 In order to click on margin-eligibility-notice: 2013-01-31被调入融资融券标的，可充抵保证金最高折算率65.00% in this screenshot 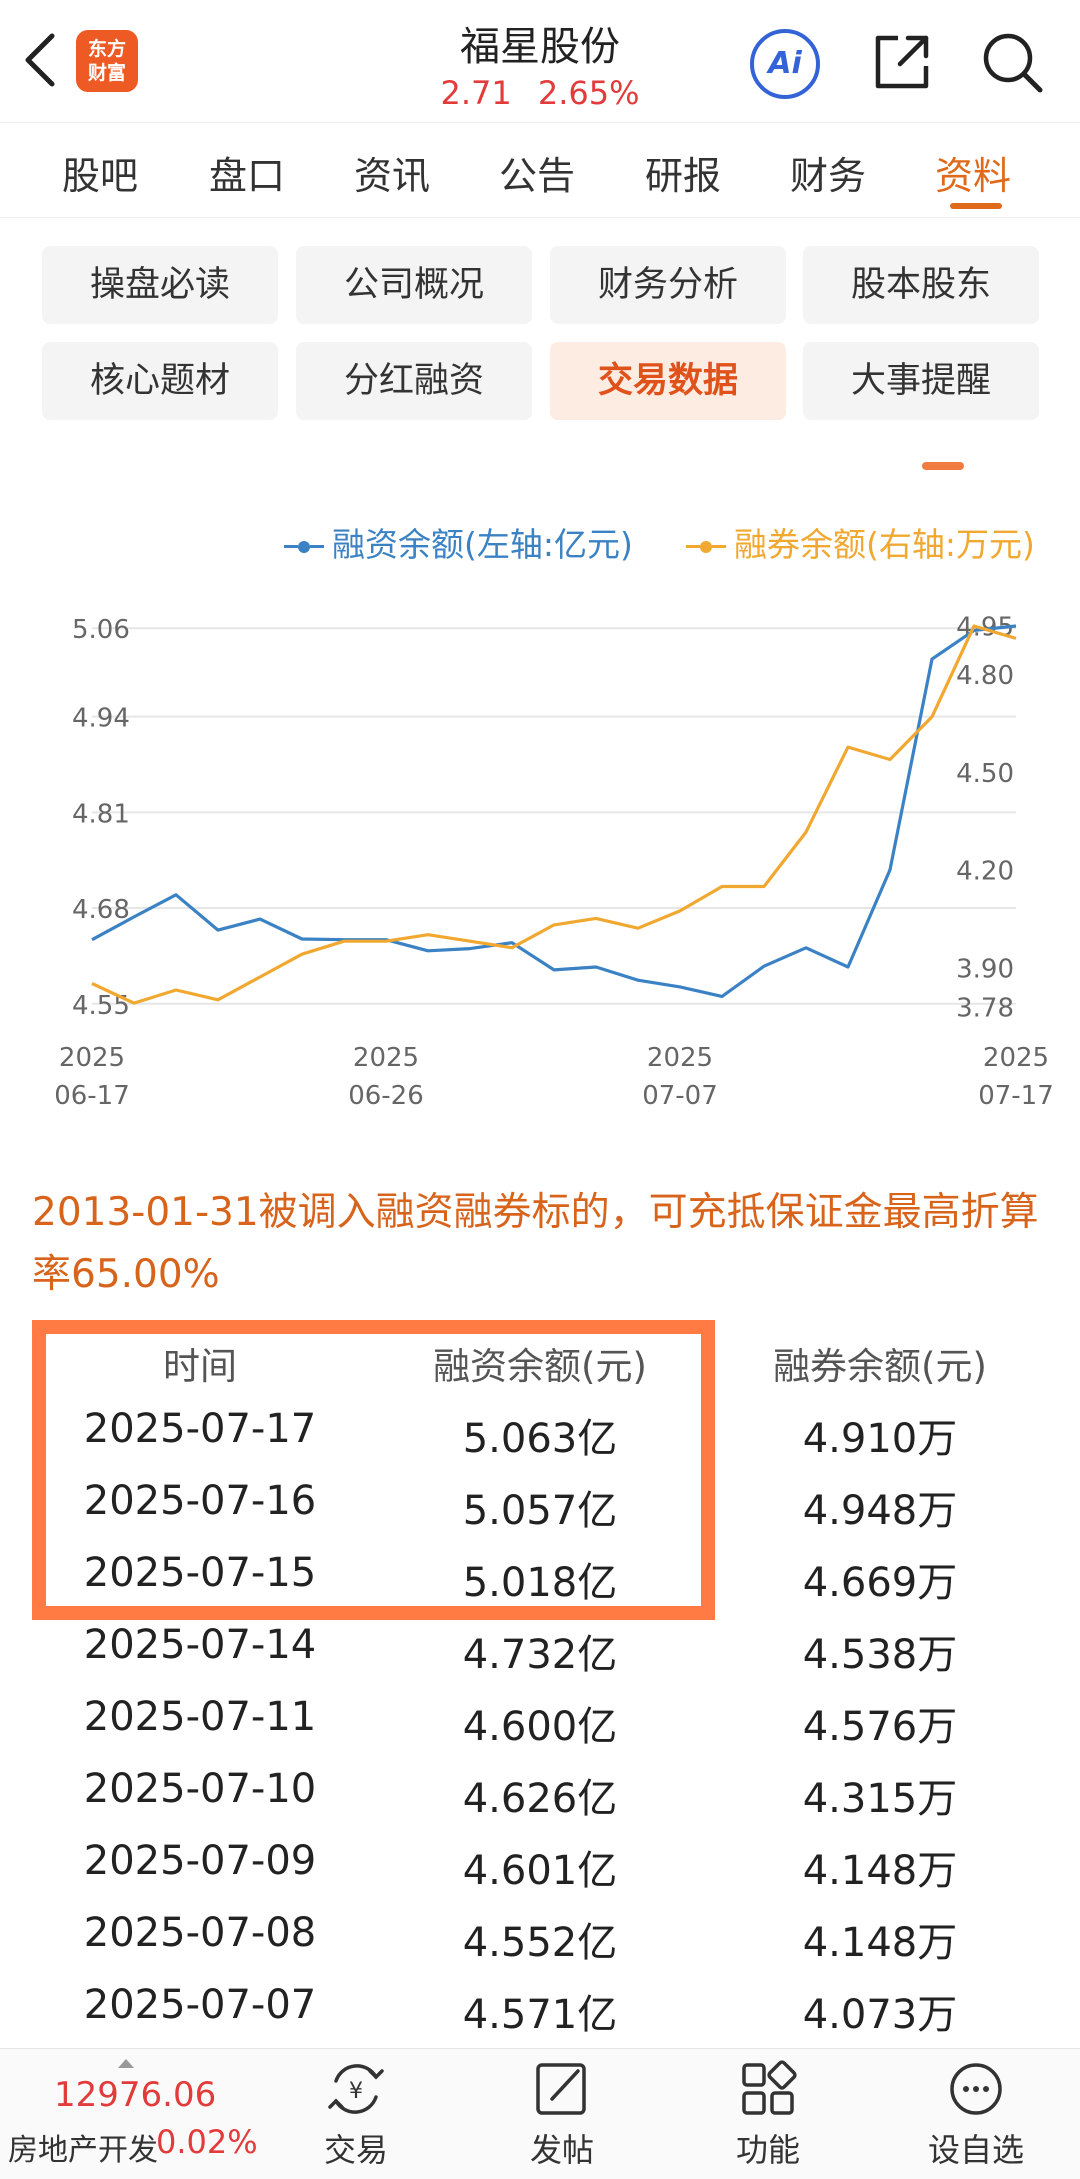, I will do `click(535, 1243)`.